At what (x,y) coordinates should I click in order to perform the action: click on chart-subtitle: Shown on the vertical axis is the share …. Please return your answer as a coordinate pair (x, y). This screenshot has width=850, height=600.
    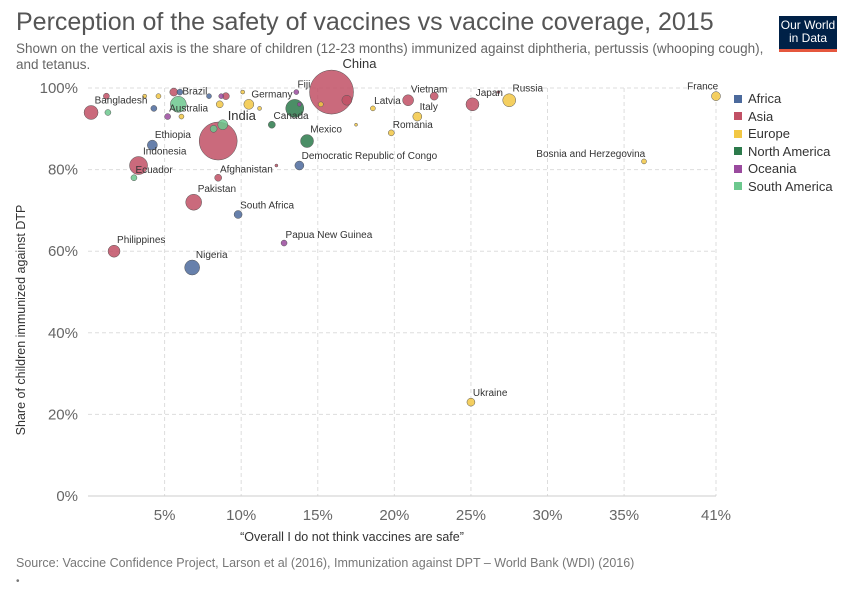
    Looking at the image, I should click on (390, 56).